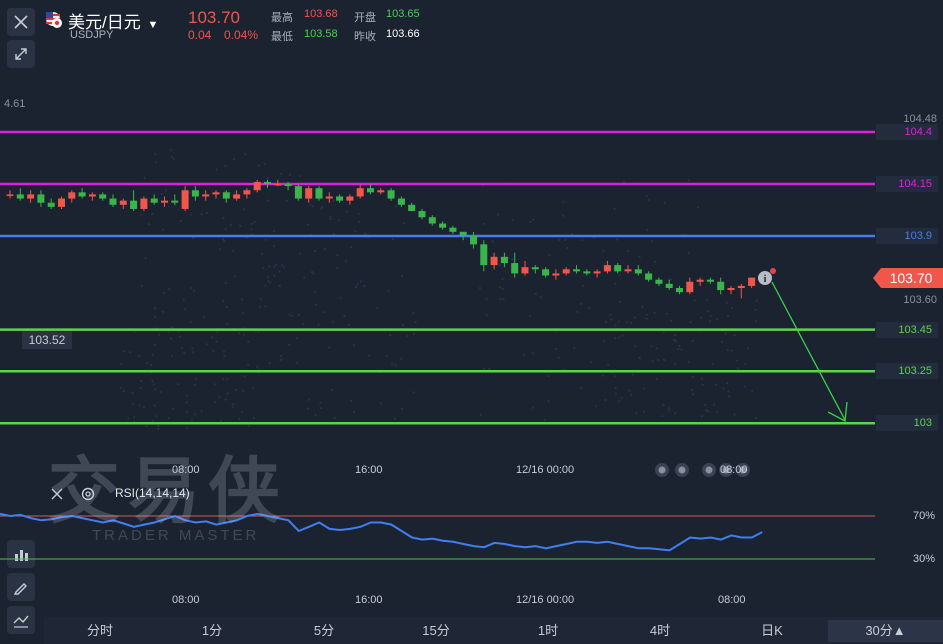 Image resolution: width=943 pixels, height=644 pixels. Describe the element at coordinates (21, 22) in the screenshot. I see `close-button` at that location.